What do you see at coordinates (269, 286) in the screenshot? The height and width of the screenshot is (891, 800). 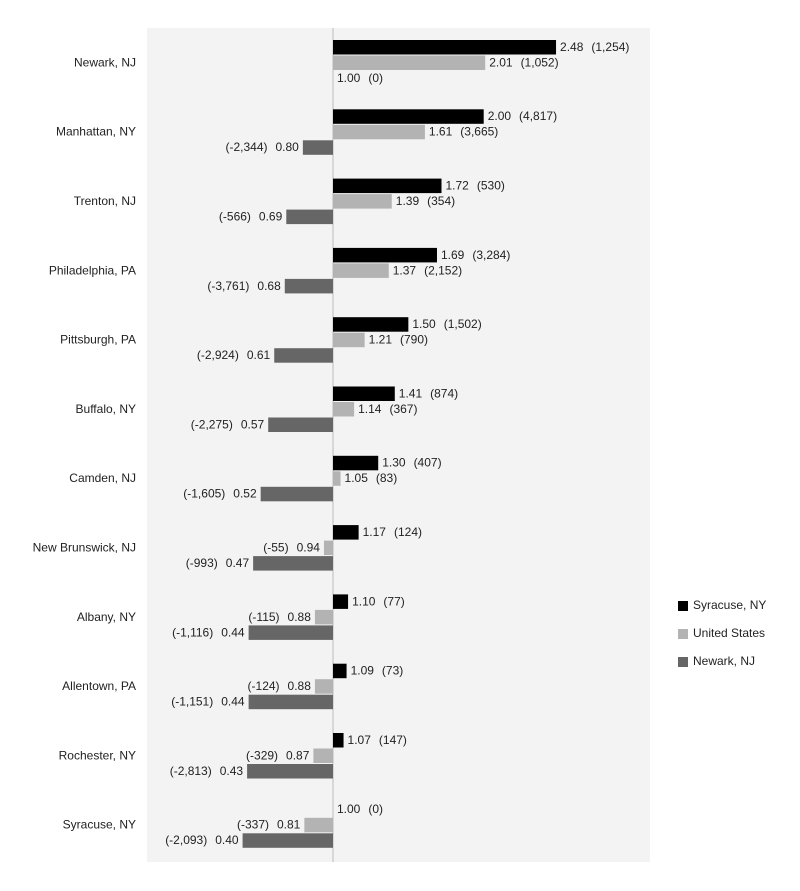 I see `value-label: 0.68` at bounding box center [269, 286].